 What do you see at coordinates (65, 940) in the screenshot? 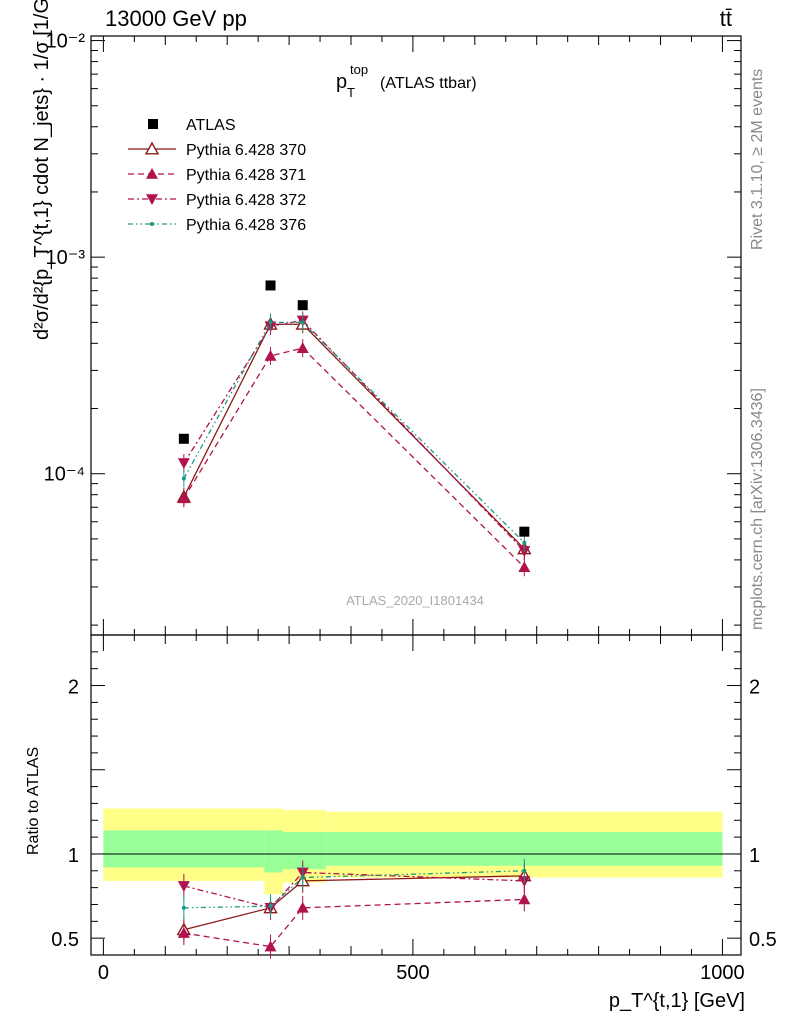
I see `ratio-tick-label: 0.5` at bounding box center [65, 940].